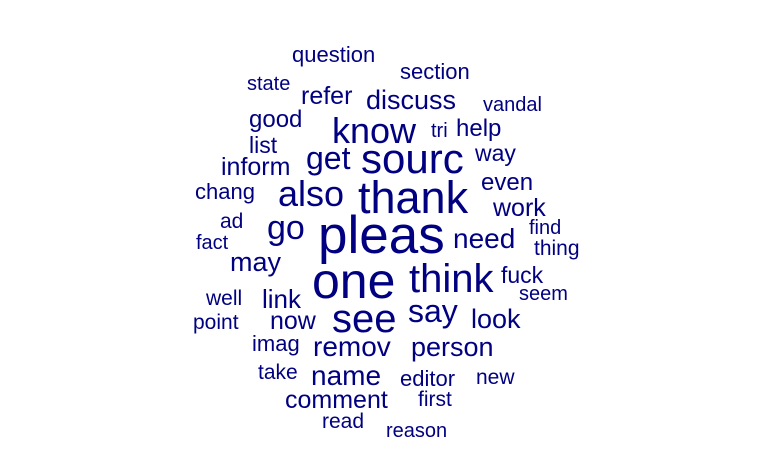 This screenshot has height=475, width=770. I want to click on word-refer: refer, so click(327, 96).